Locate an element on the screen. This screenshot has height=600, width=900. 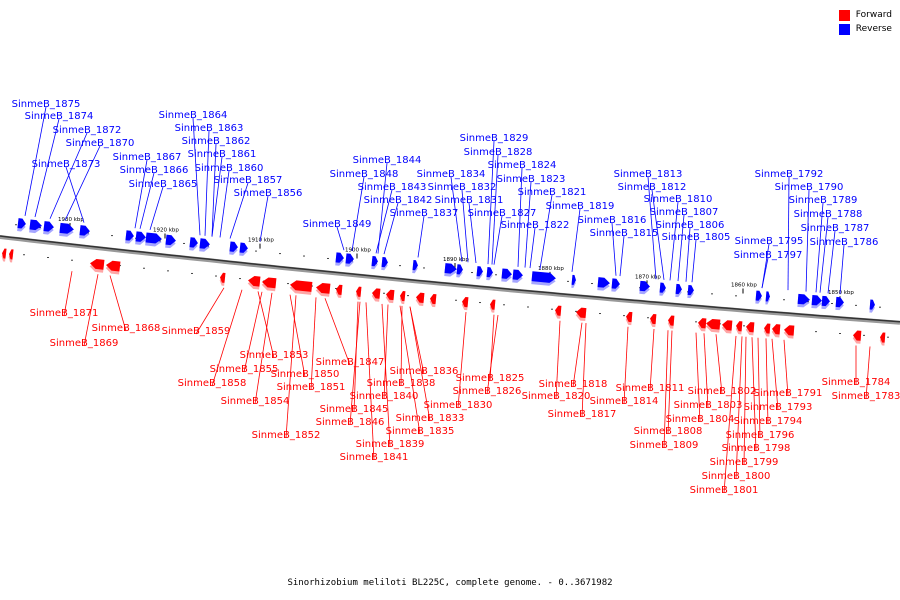
gene-label: SinmeB_1788 is located at coordinates (828, 214).